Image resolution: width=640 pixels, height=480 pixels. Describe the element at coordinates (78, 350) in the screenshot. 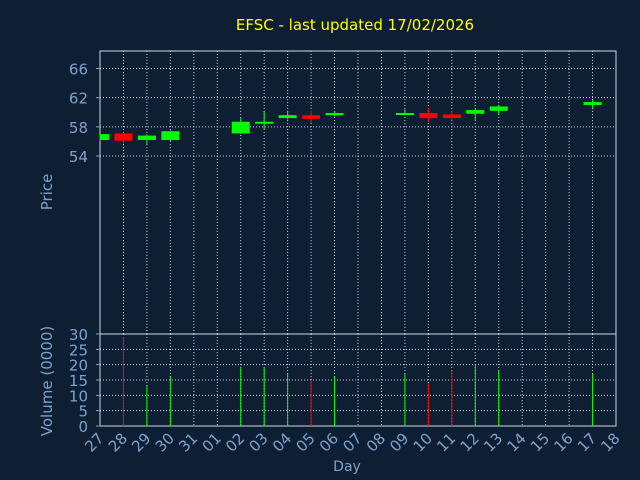

I see `volume-tick-label: 25` at that location.